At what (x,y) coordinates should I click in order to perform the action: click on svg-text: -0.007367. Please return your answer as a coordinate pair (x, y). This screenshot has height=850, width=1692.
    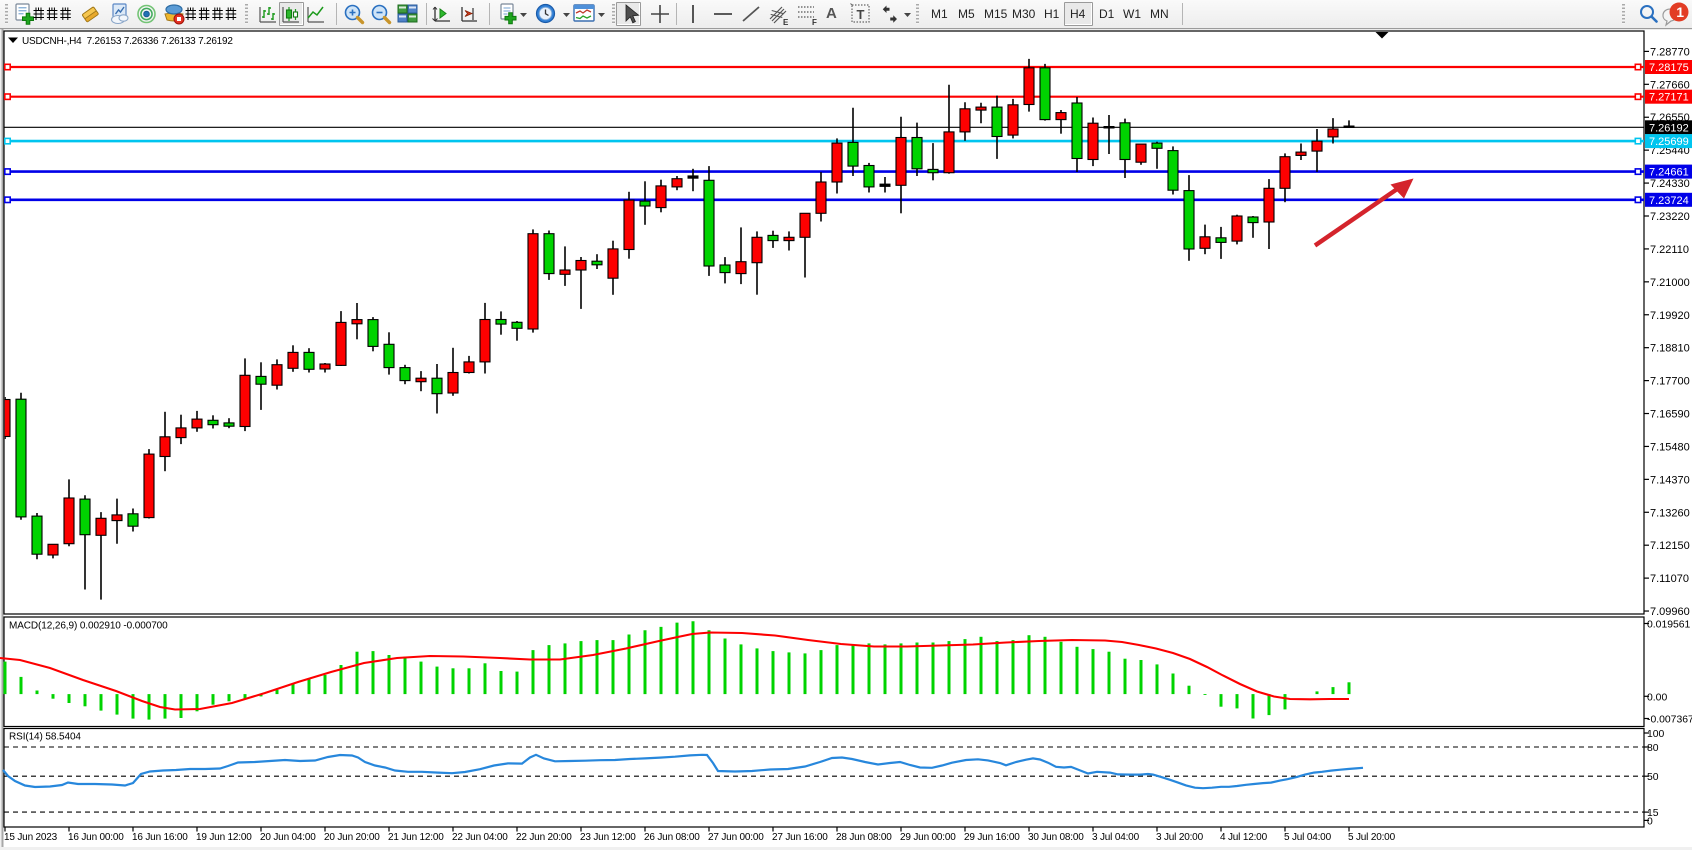
    Looking at the image, I should click on (1669, 720).